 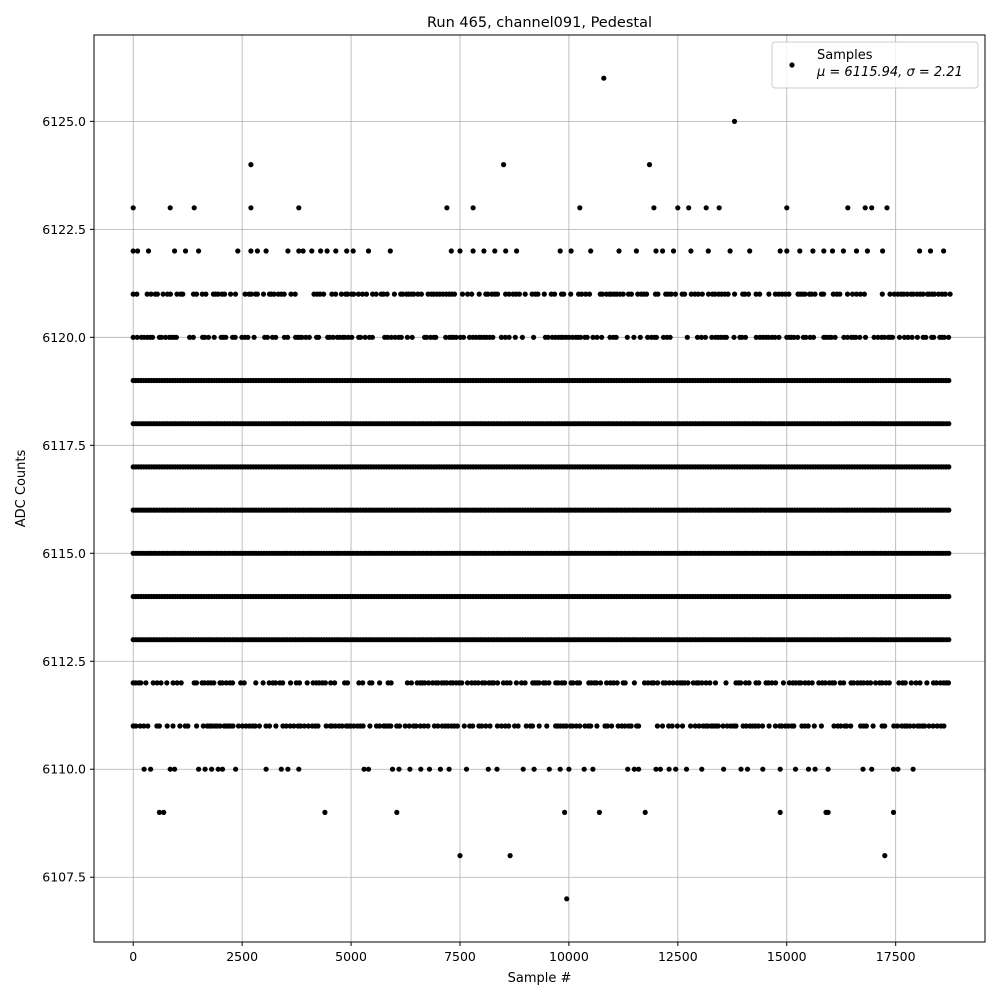 What do you see at coordinates (133, 956) in the screenshot?
I see `x-tick-label: 0` at bounding box center [133, 956].